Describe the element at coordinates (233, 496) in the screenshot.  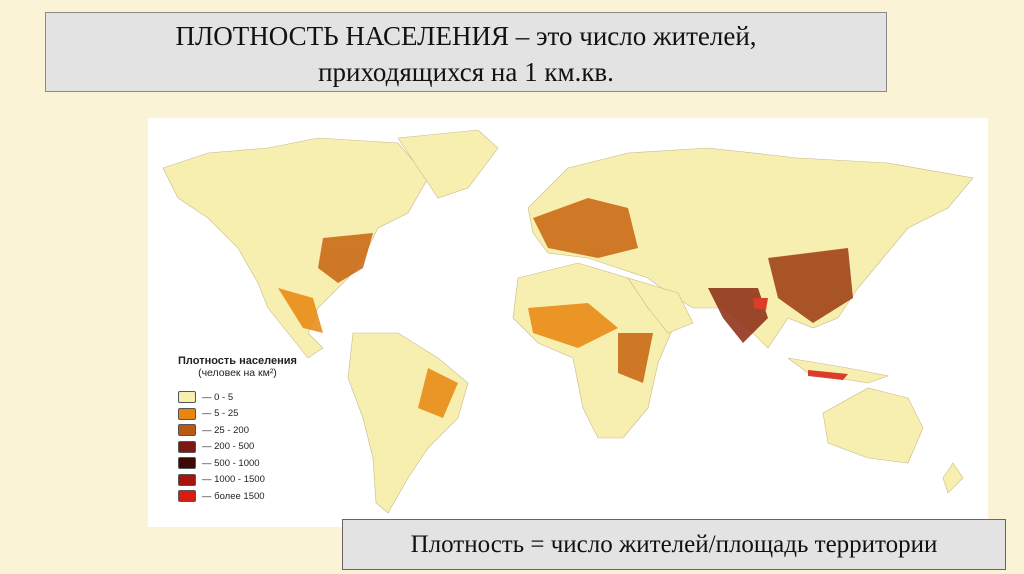
I see `legend-label: — более 1500` at that location.